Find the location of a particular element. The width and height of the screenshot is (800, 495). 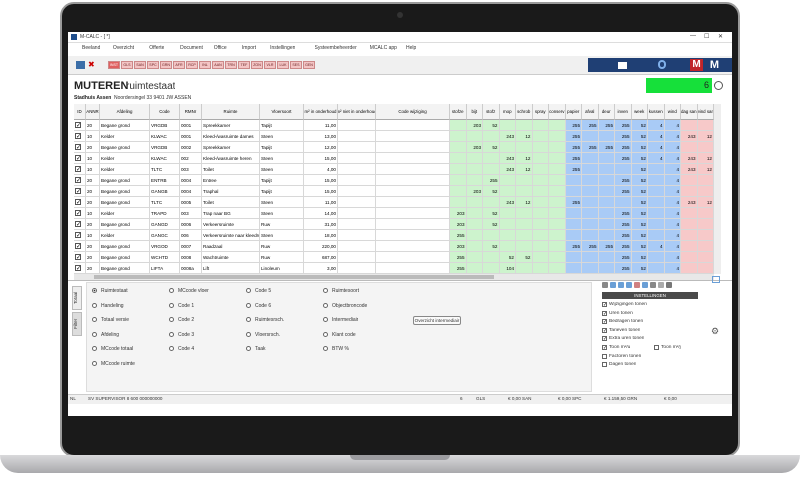

window-button: ☐ is located at coordinates (707, 37).